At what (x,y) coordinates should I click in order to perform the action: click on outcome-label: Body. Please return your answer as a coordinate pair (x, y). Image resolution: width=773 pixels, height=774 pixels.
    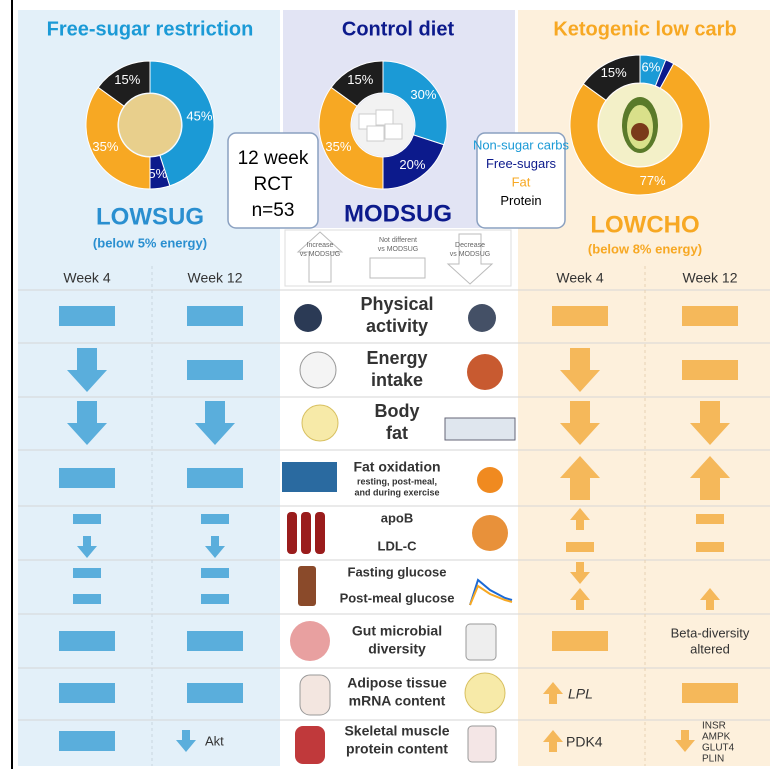
    Looking at the image, I should click on (397, 411).